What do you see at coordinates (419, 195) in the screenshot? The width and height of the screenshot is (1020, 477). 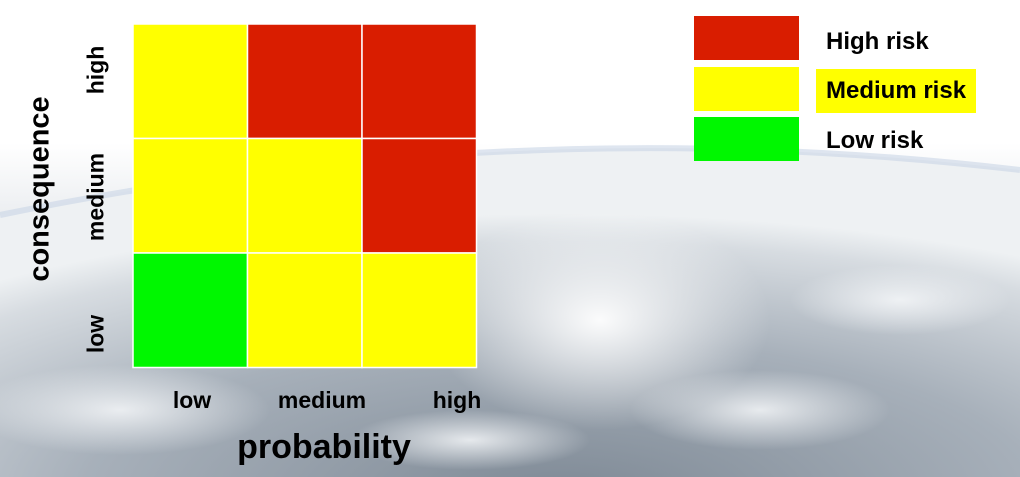 I see `matrix-cell-medium-consequence-high-probability` at bounding box center [419, 195].